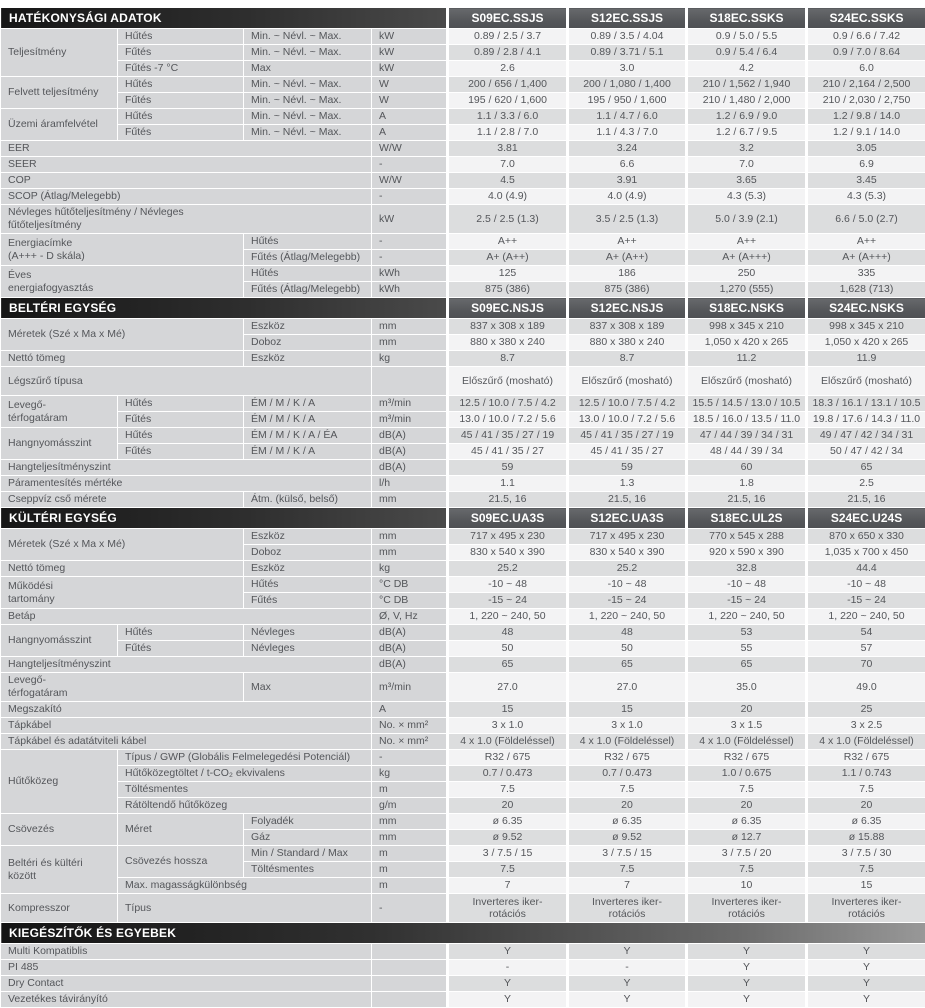 This screenshot has height=1008, width=925. Describe the element at coordinates (866, 37) in the screenshot. I see `value-cell: 0.9 / 6.6 / 7.42` at that location.